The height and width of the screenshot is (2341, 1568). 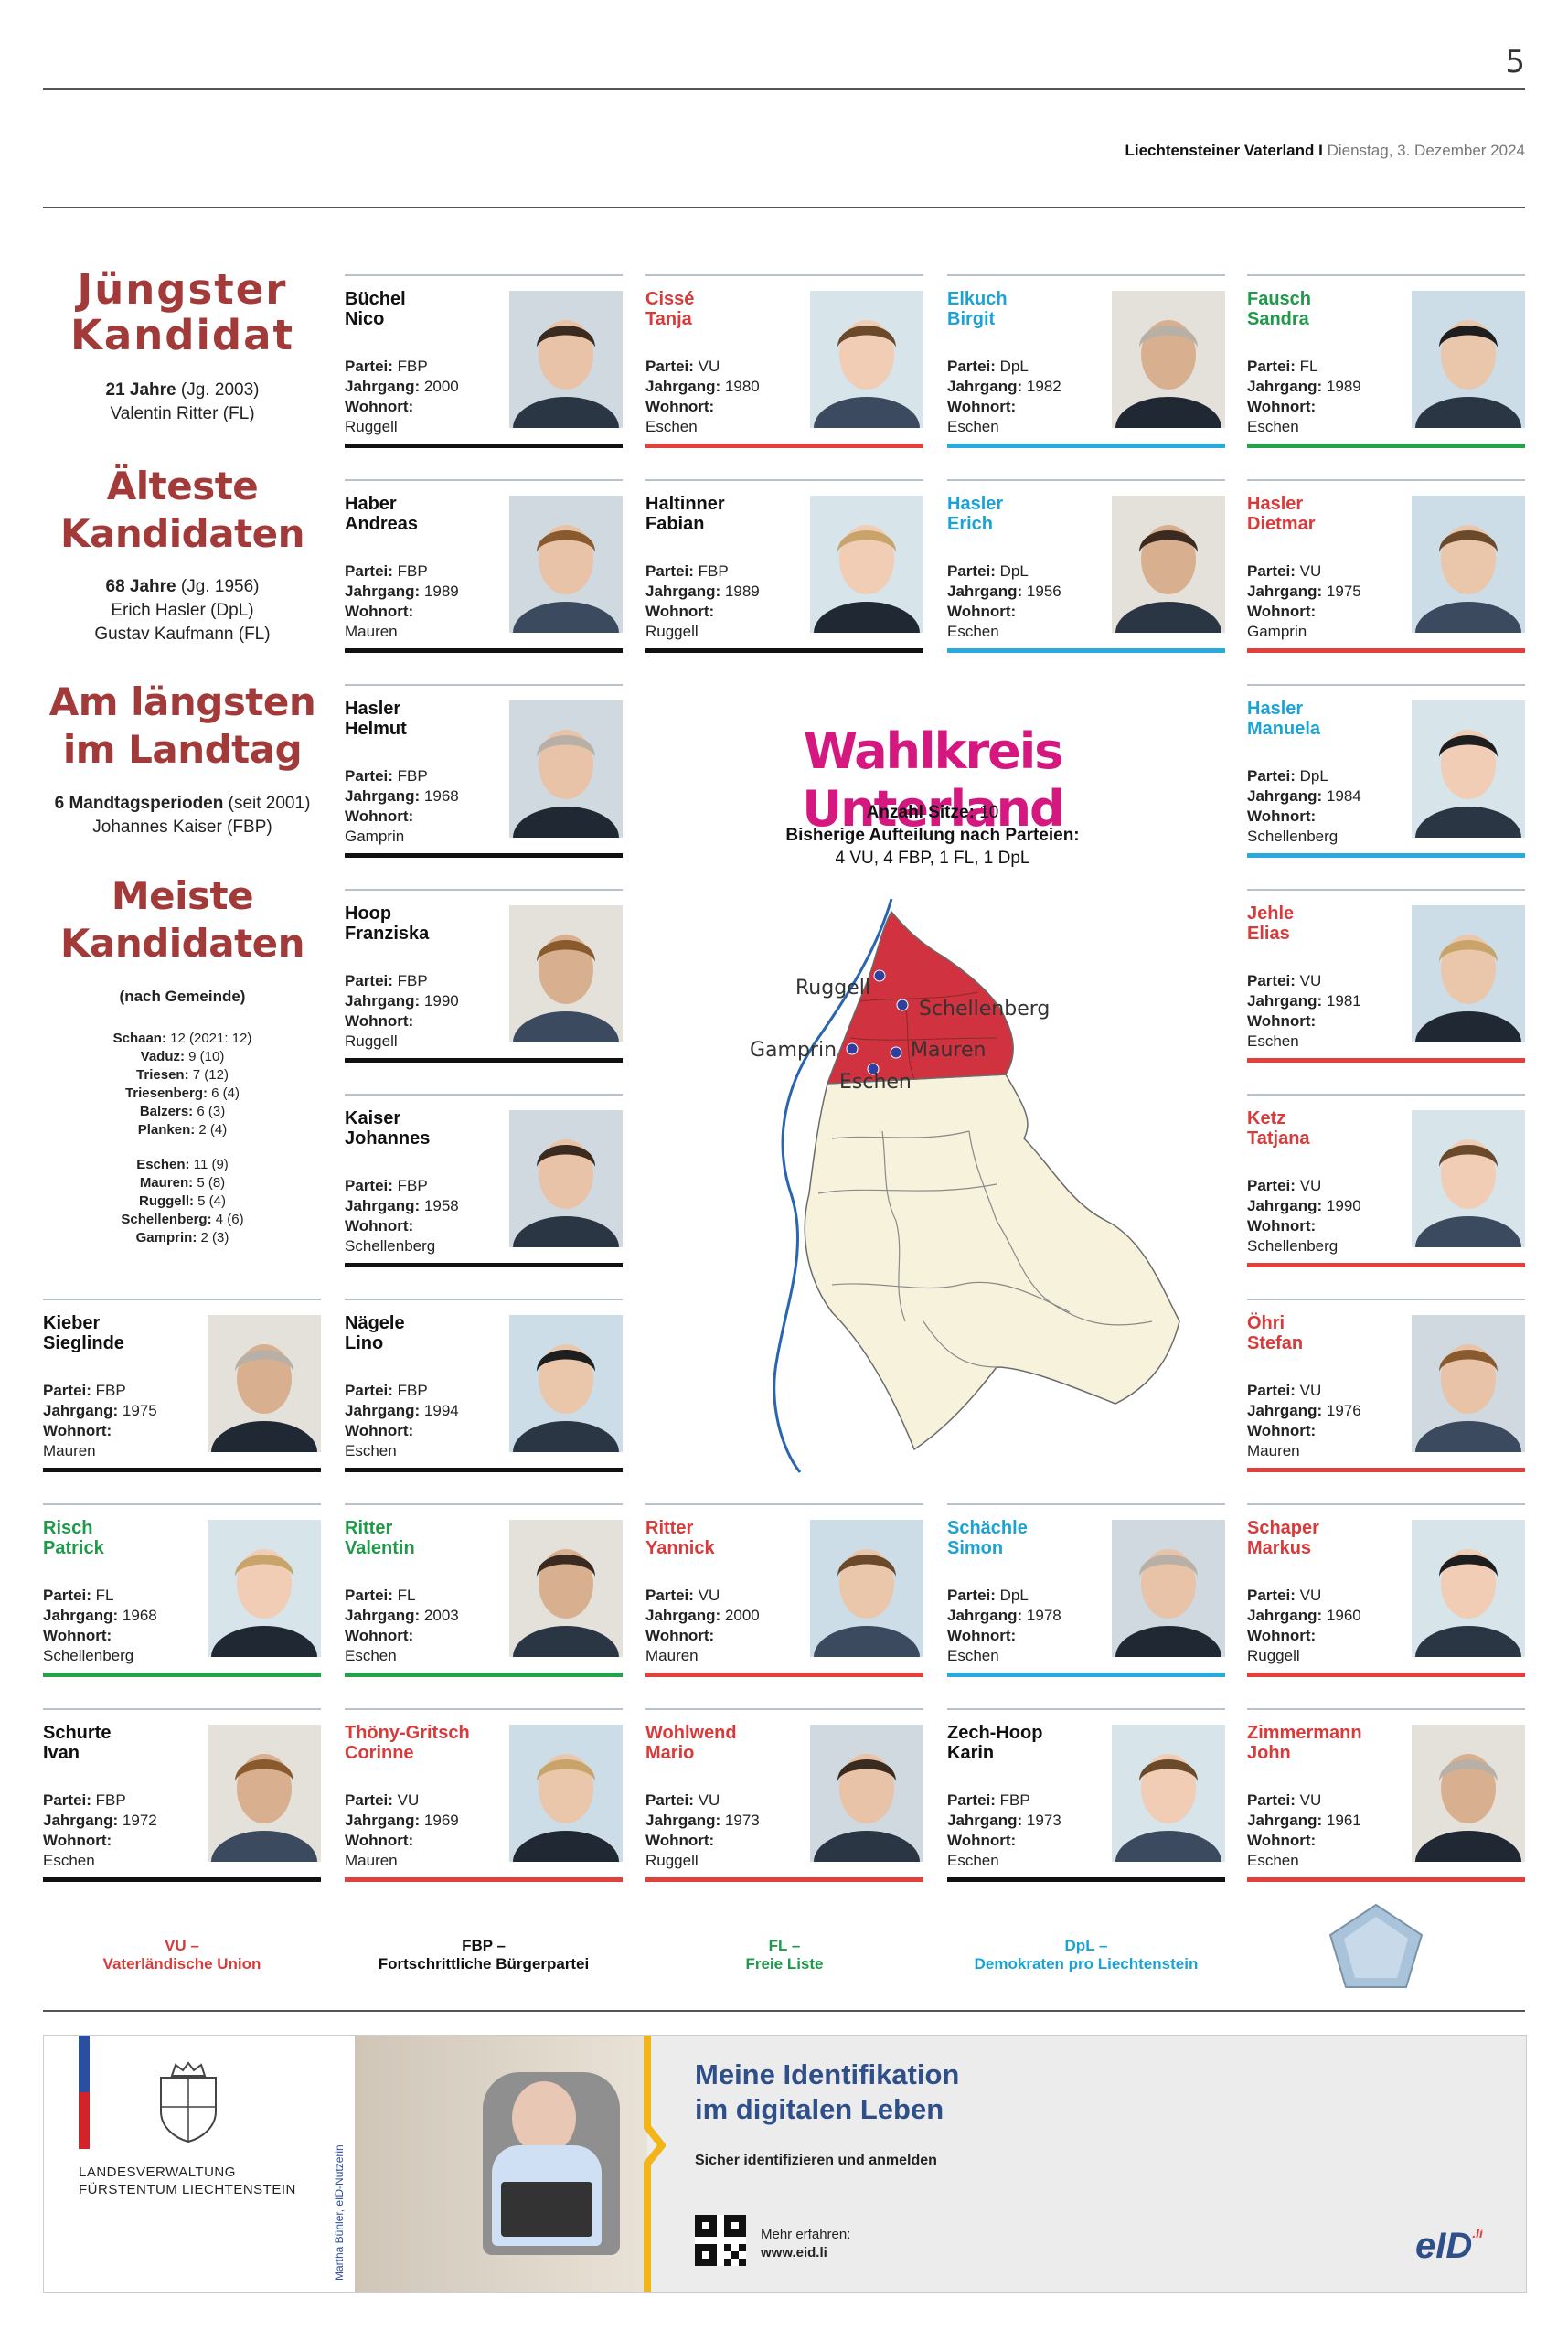 What do you see at coordinates (720, 2240) in the screenshot?
I see `qr-code-icon` at bounding box center [720, 2240].